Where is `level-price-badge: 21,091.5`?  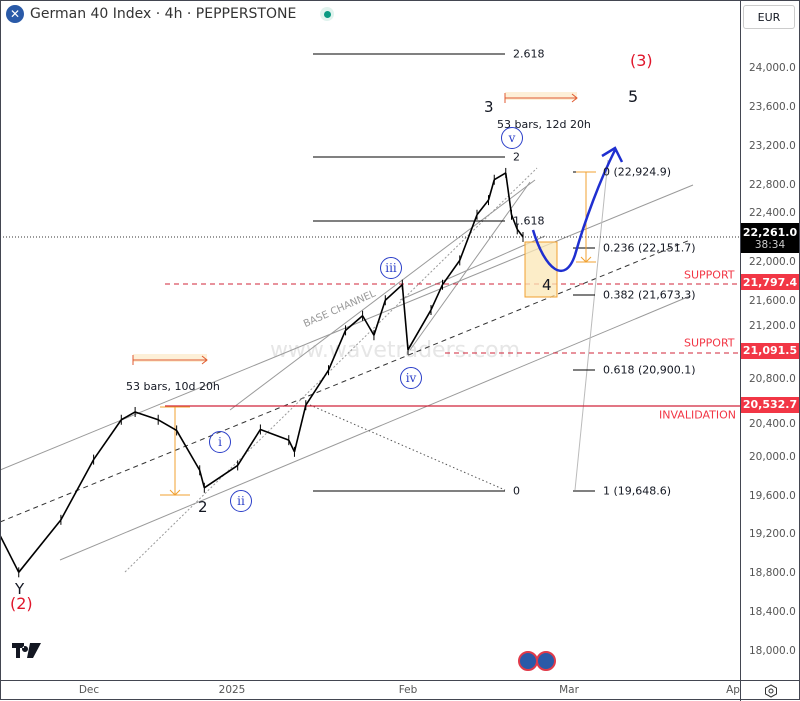
level-price-badge: 21,091.5 is located at coordinates (770, 350).